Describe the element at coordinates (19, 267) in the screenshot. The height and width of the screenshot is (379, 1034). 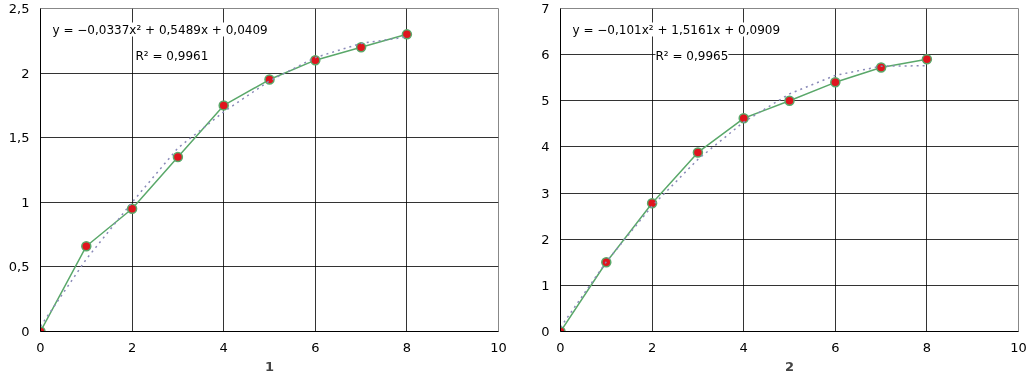
I see `y-tick-label: 0,5` at that location.